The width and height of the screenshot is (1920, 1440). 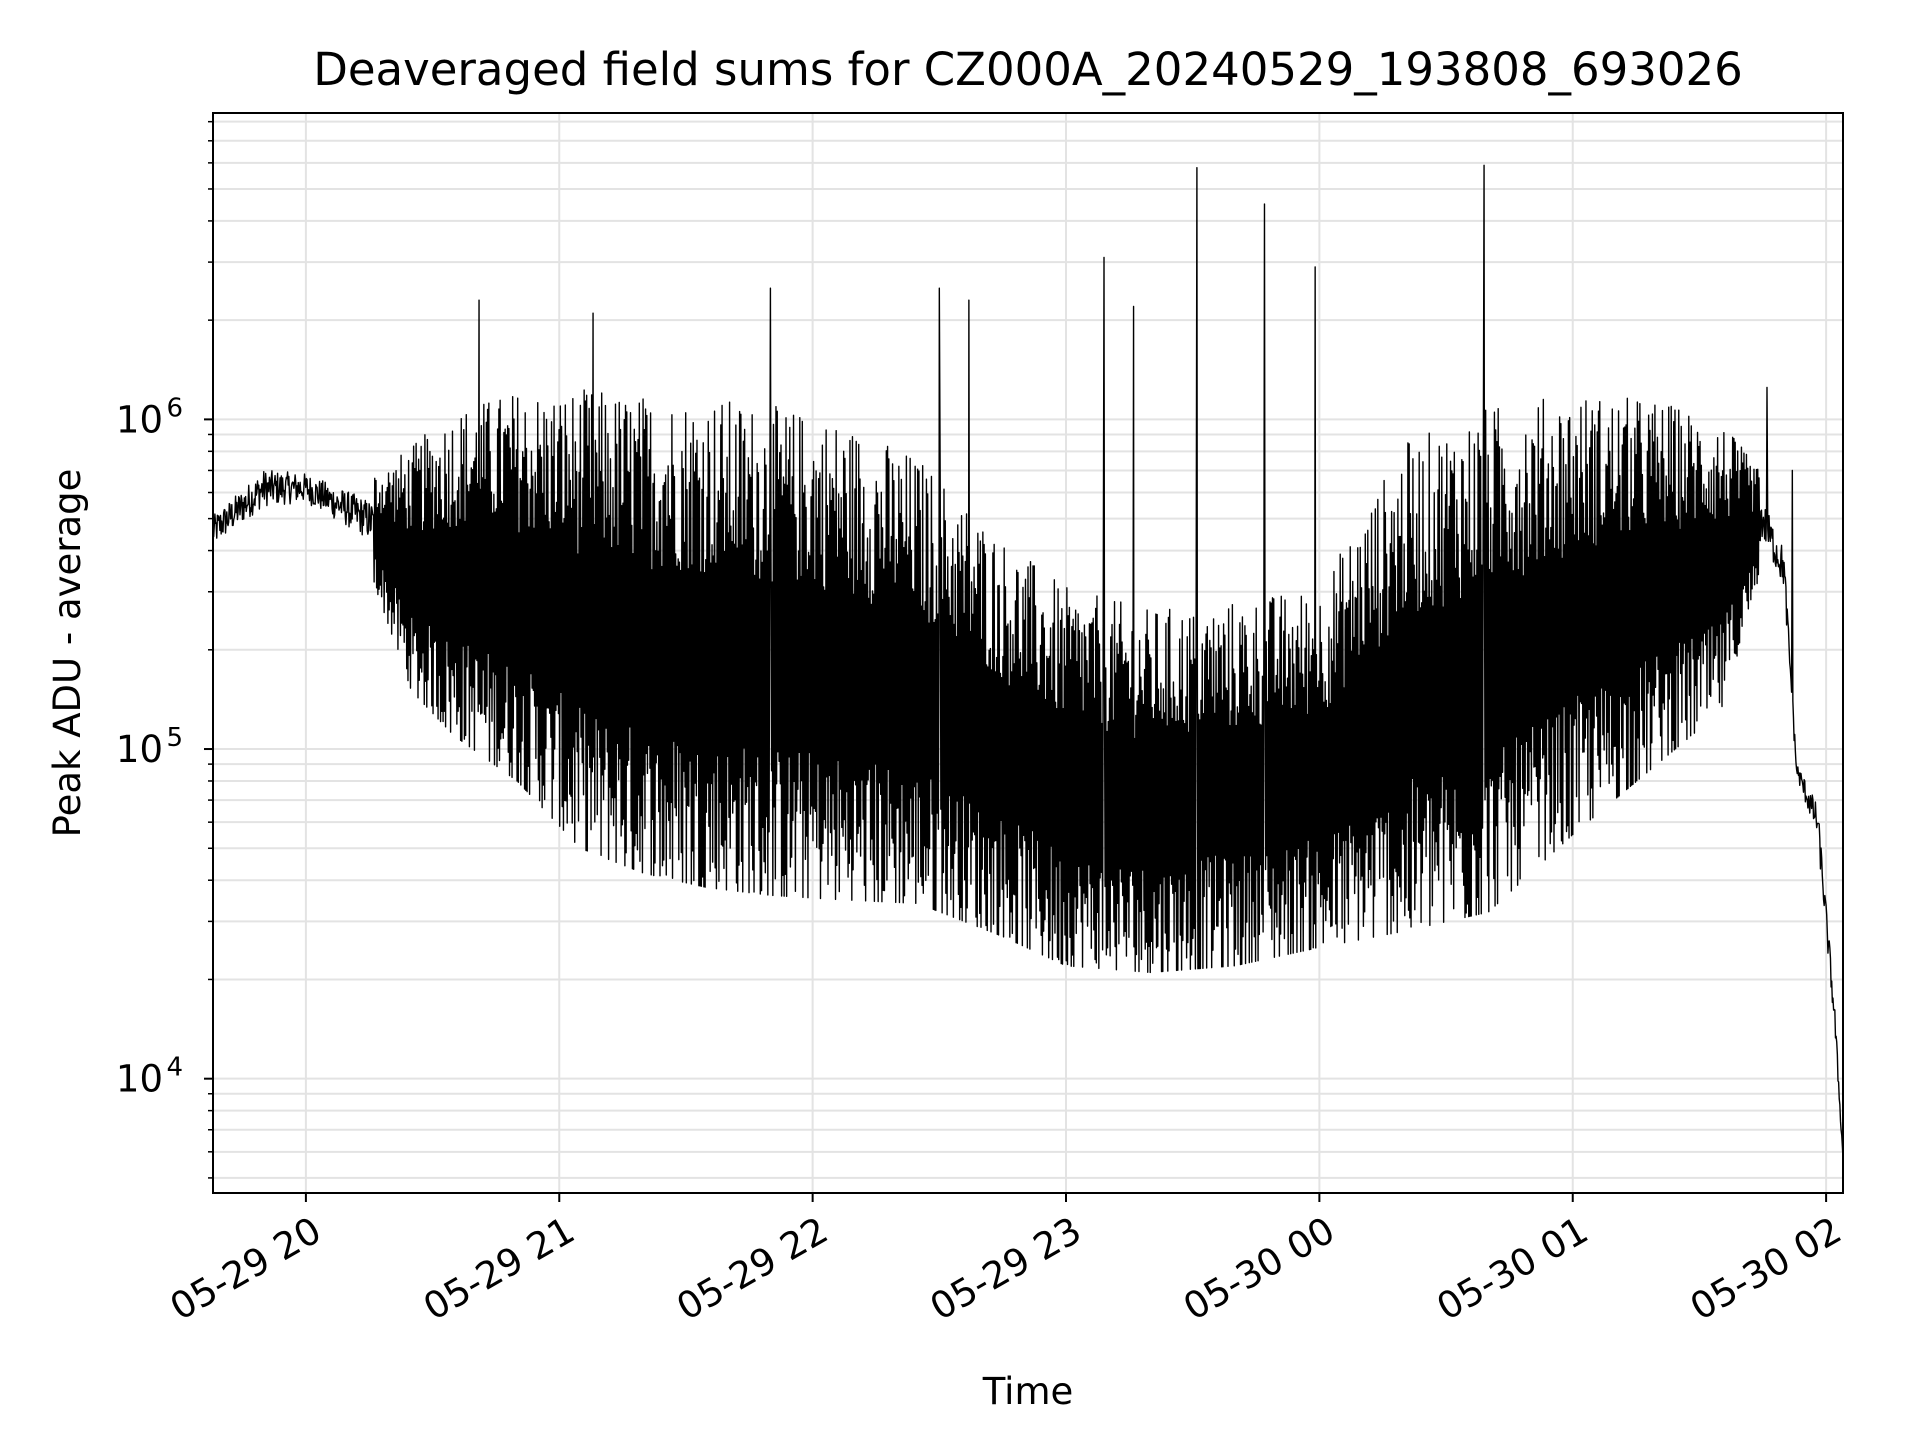 I want to click on y-tick-exponent: 6, so click(x=174, y=408).